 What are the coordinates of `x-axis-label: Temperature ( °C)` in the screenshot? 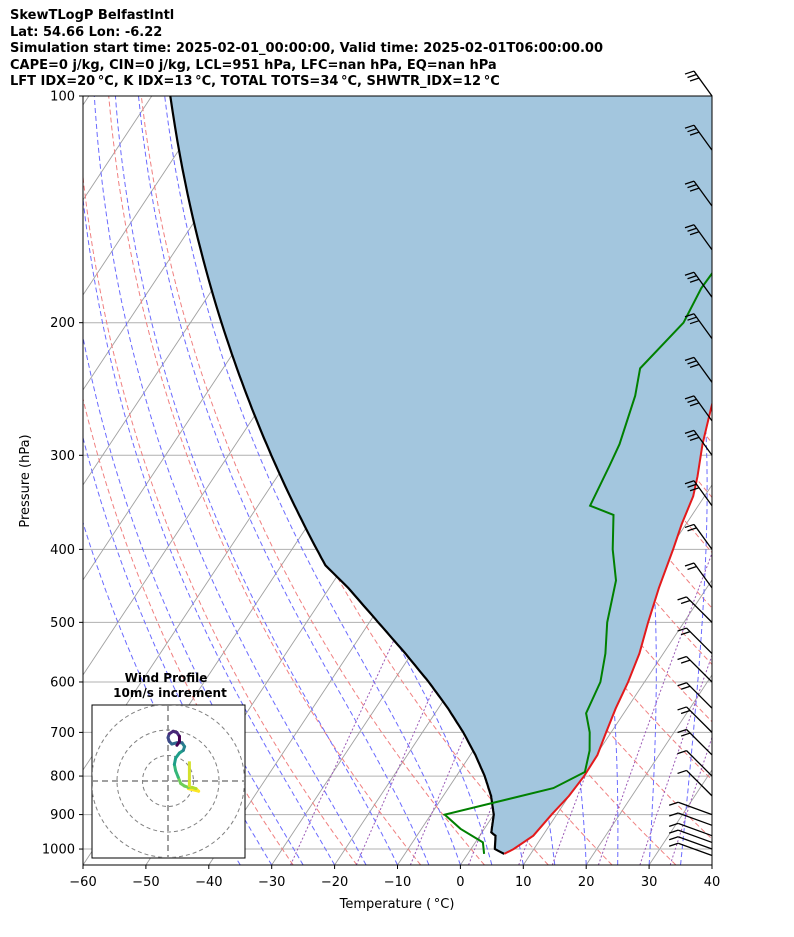 It's located at (397, 904).